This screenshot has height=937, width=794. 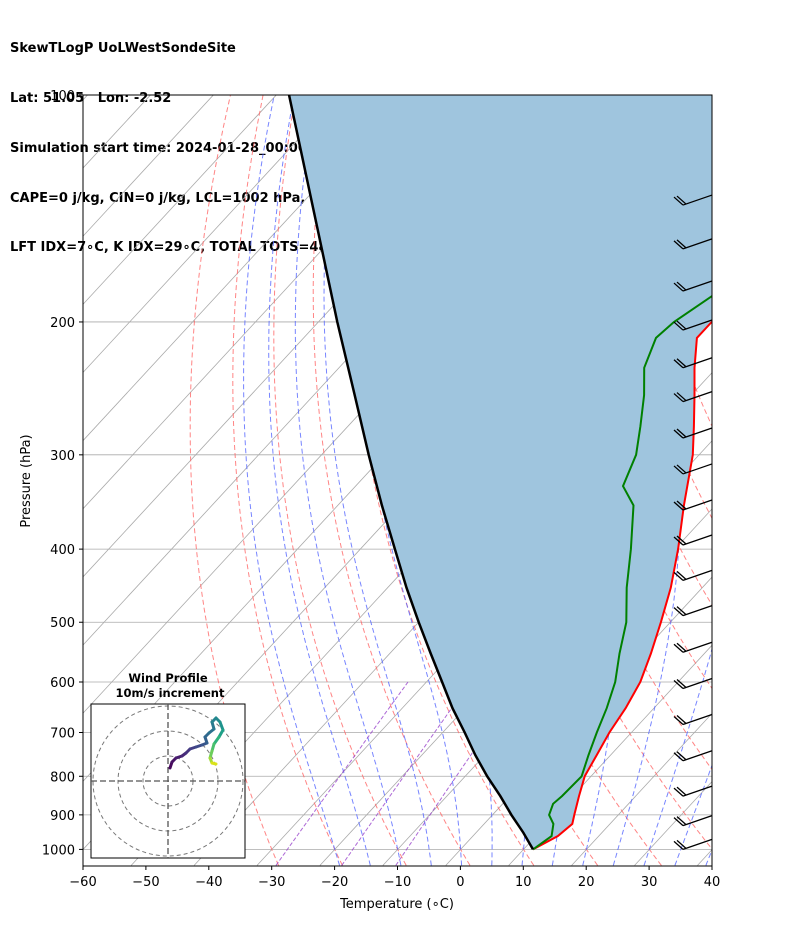 What do you see at coordinates (693, 522) in the screenshot?
I see `wind-barbs` at bounding box center [693, 522].